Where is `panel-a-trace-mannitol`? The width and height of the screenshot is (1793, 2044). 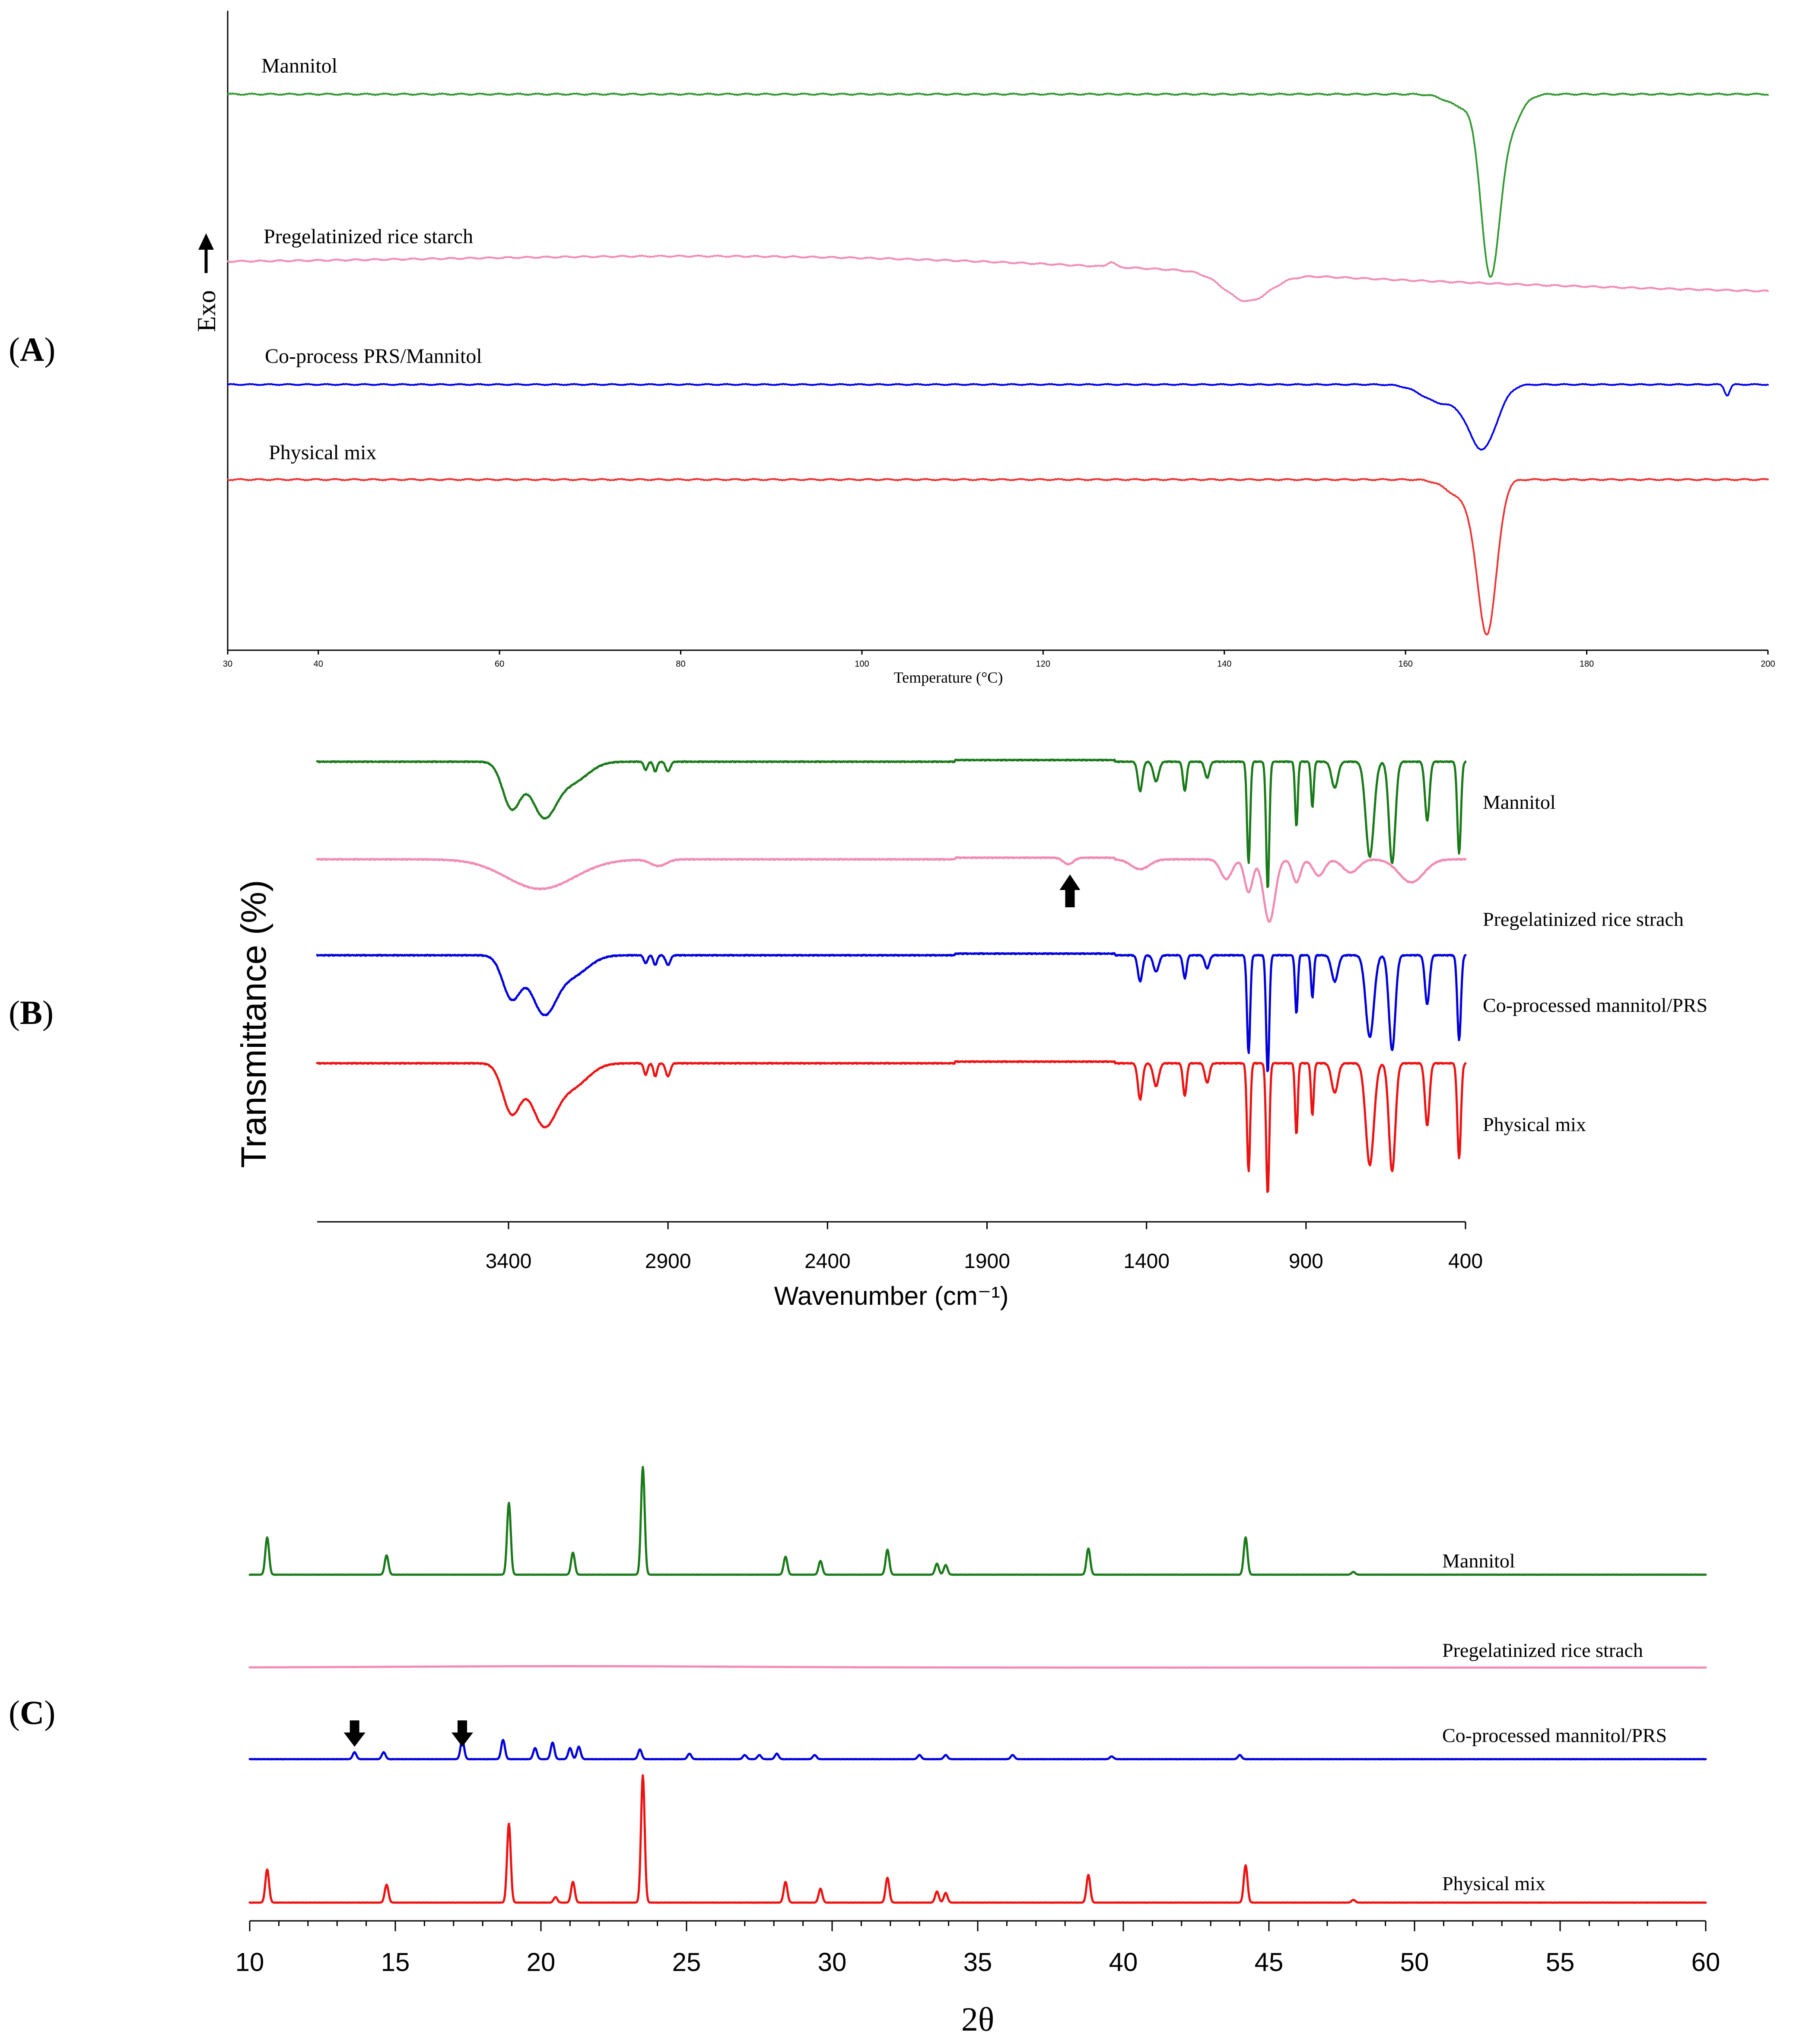
panel-a-trace-mannitol is located at coordinates (998, 185).